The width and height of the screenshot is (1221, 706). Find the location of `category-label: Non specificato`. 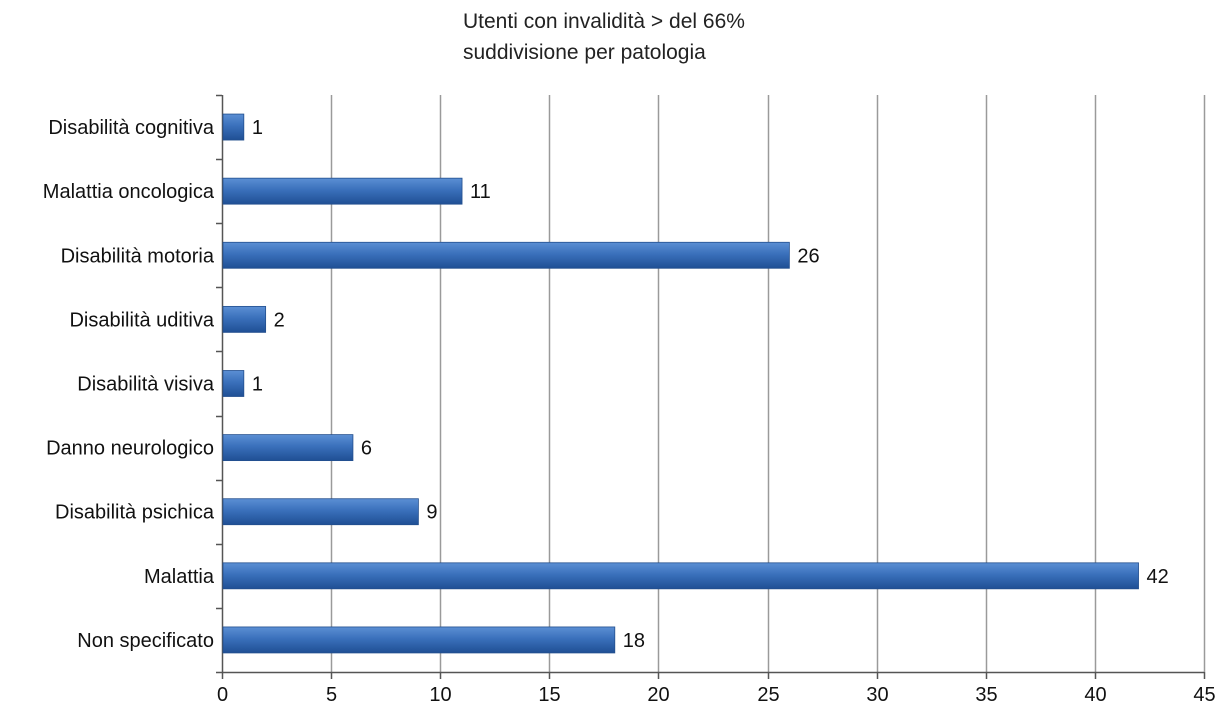

category-label: Non specificato is located at coordinates (145, 641).